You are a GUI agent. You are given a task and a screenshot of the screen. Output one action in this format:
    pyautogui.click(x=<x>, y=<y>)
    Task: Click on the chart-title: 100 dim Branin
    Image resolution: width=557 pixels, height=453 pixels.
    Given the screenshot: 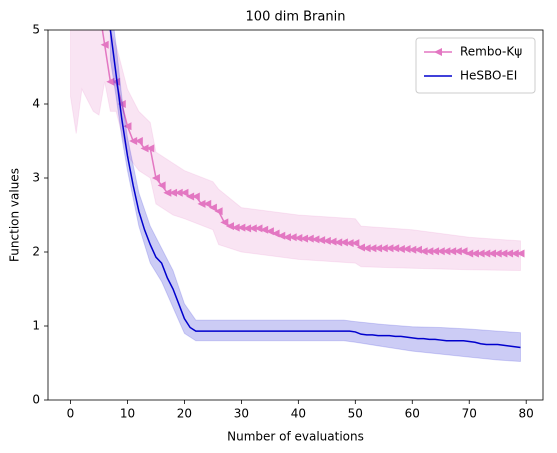 What is the action you would take?
    pyautogui.click(x=296, y=17)
    